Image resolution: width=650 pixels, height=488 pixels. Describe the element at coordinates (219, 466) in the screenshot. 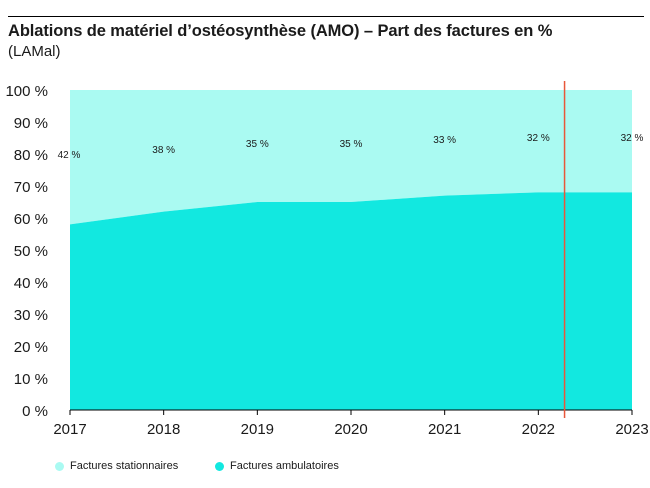

I see `legend-swatch-ambulatoires` at that location.